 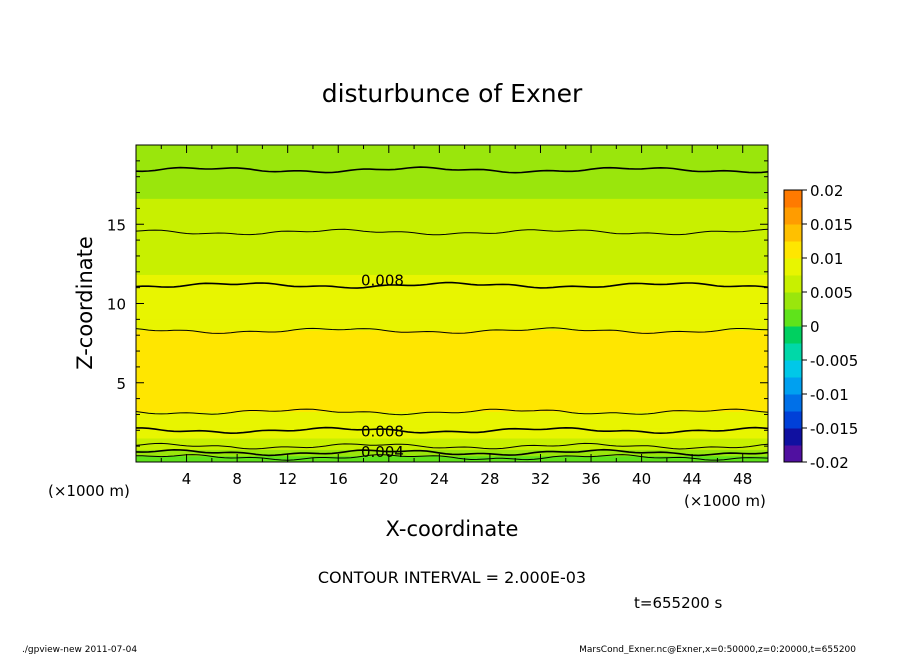 What do you see at coordinates (815, 327) in the screenshot?
I see `colorbar-tick-label: 0` at bounding box center [815, 327].